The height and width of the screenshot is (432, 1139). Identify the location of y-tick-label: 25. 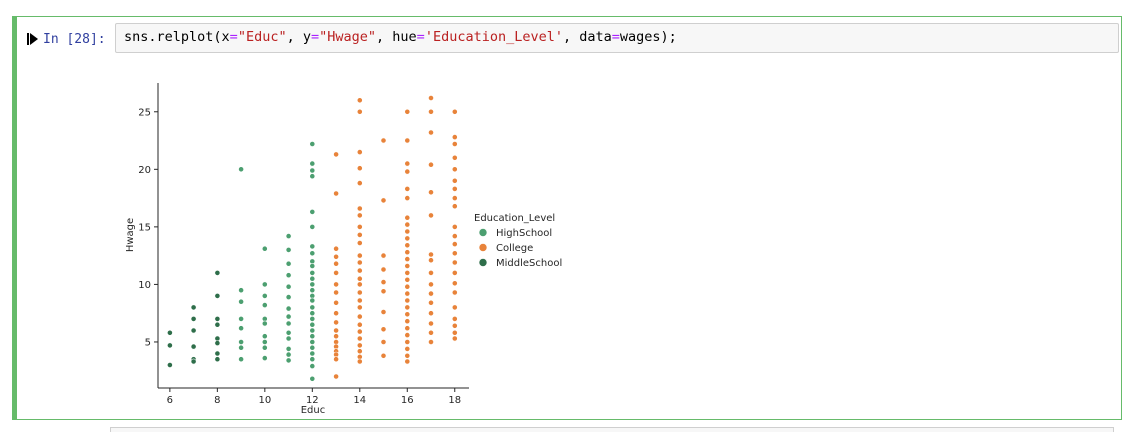
(144, 112).